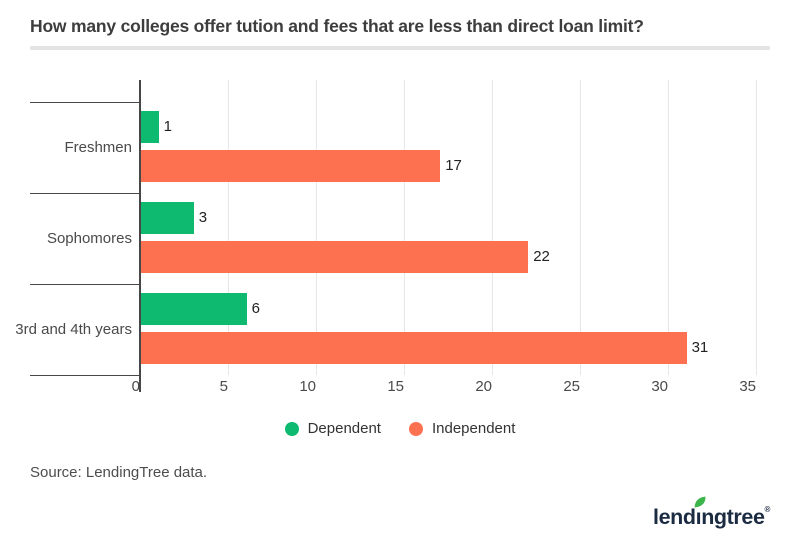 The width and height of the screenshot is (800, 550). What do you see at coordinates (140, 236) in the screenshot?
I see `y-axis-line` at bounding box center [140, 236].